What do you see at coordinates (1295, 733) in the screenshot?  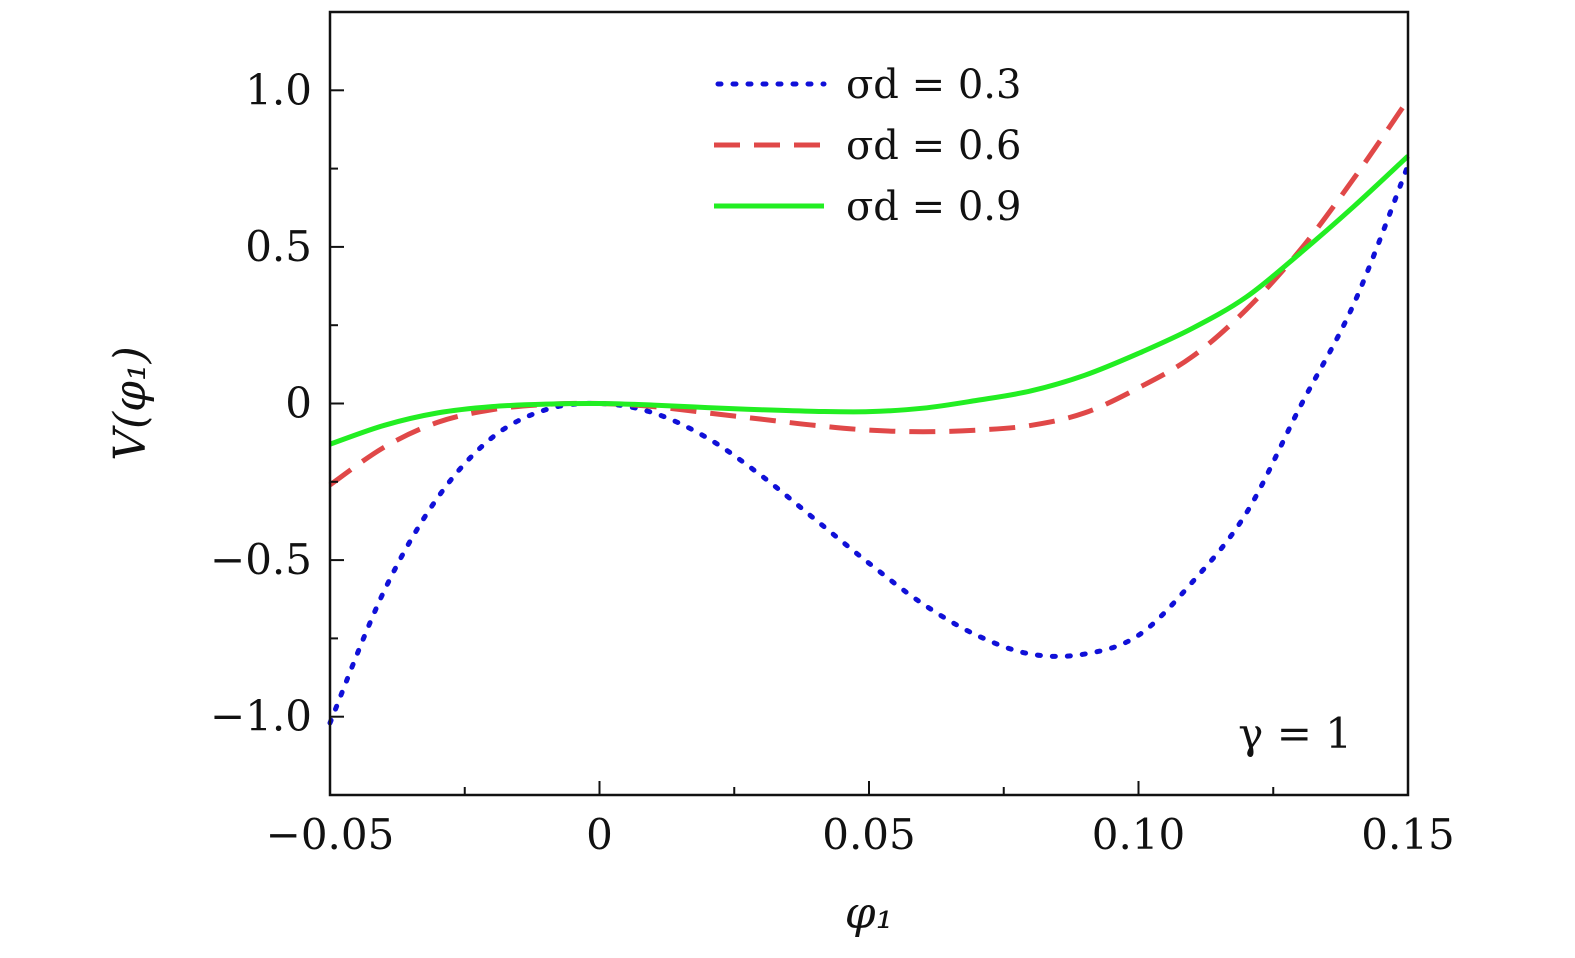 I see `gamma-annotation: γ = 1` at bounding box center [1295, 733].